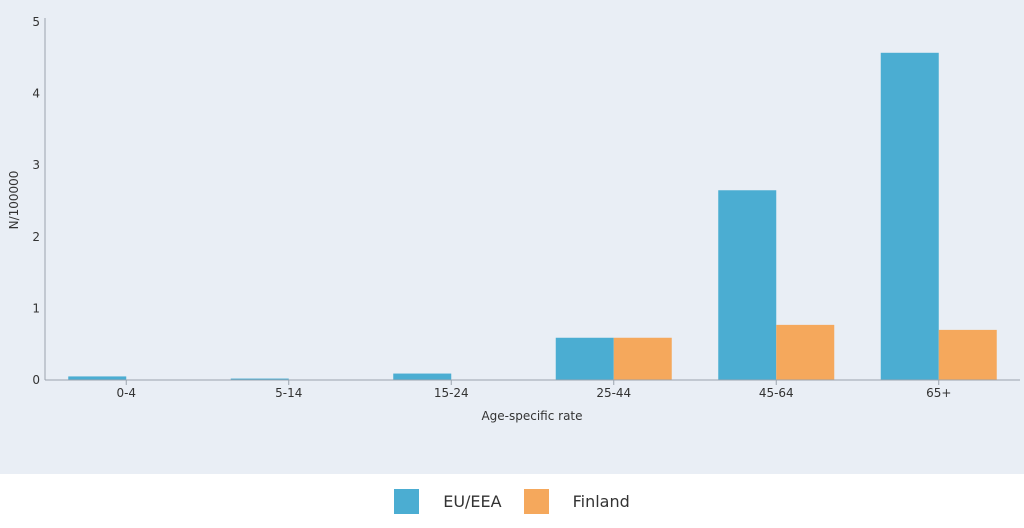 Image resolution: width=1024 pixels, height=528 pixels. I want to click on x-tick-label: 0-4, so click(126, 393).